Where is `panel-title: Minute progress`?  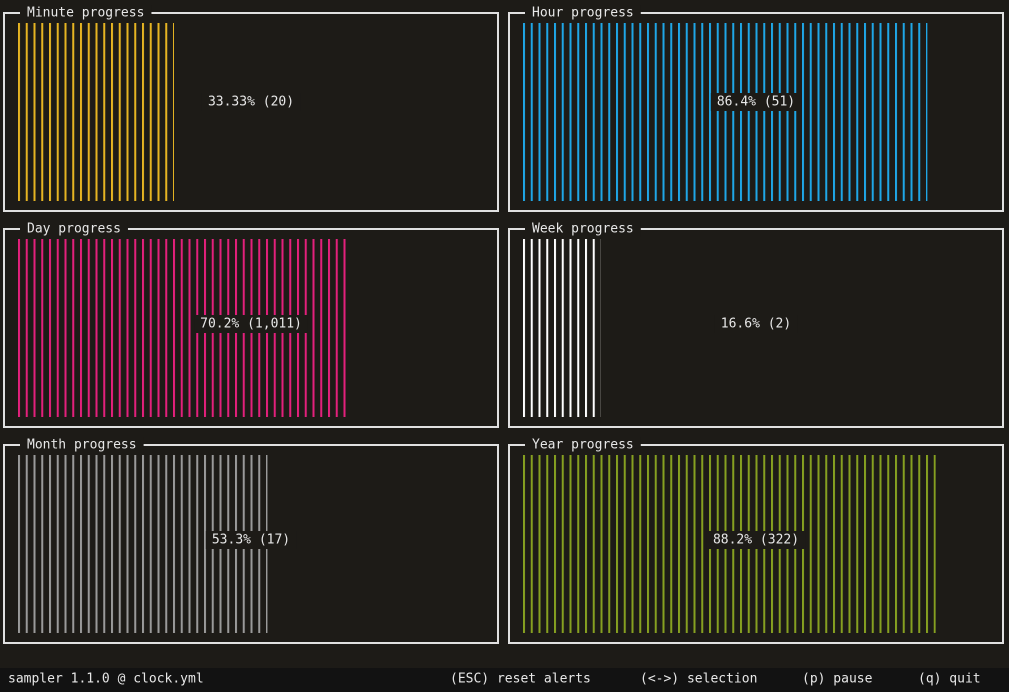
panel-title: Minute progress is located at coordinates (85, 13).